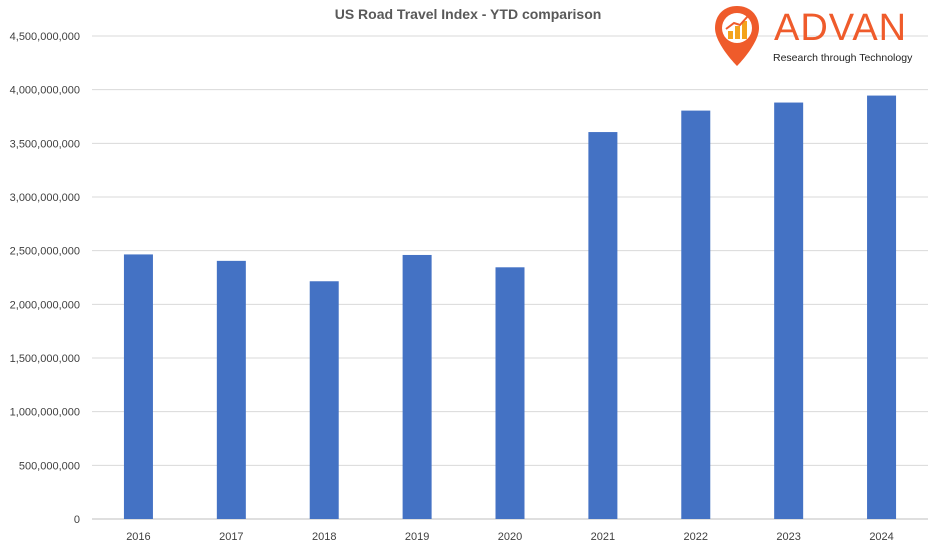 The height and width of the screenshot is (548, 936). Describe the element at coordinates (789, 311) in the screenshot. I see `bar-2023` at that location.